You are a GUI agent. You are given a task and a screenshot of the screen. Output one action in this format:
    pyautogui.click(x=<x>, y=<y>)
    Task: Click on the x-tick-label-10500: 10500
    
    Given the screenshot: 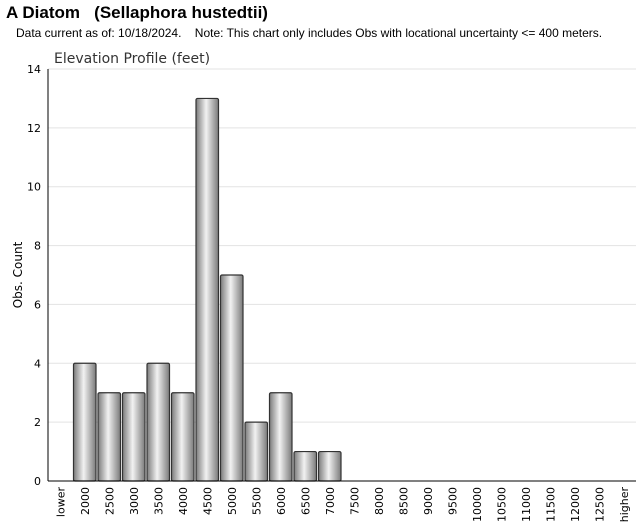 What is the action you would take?
    pyautogui.click(x=501, y=504)
    